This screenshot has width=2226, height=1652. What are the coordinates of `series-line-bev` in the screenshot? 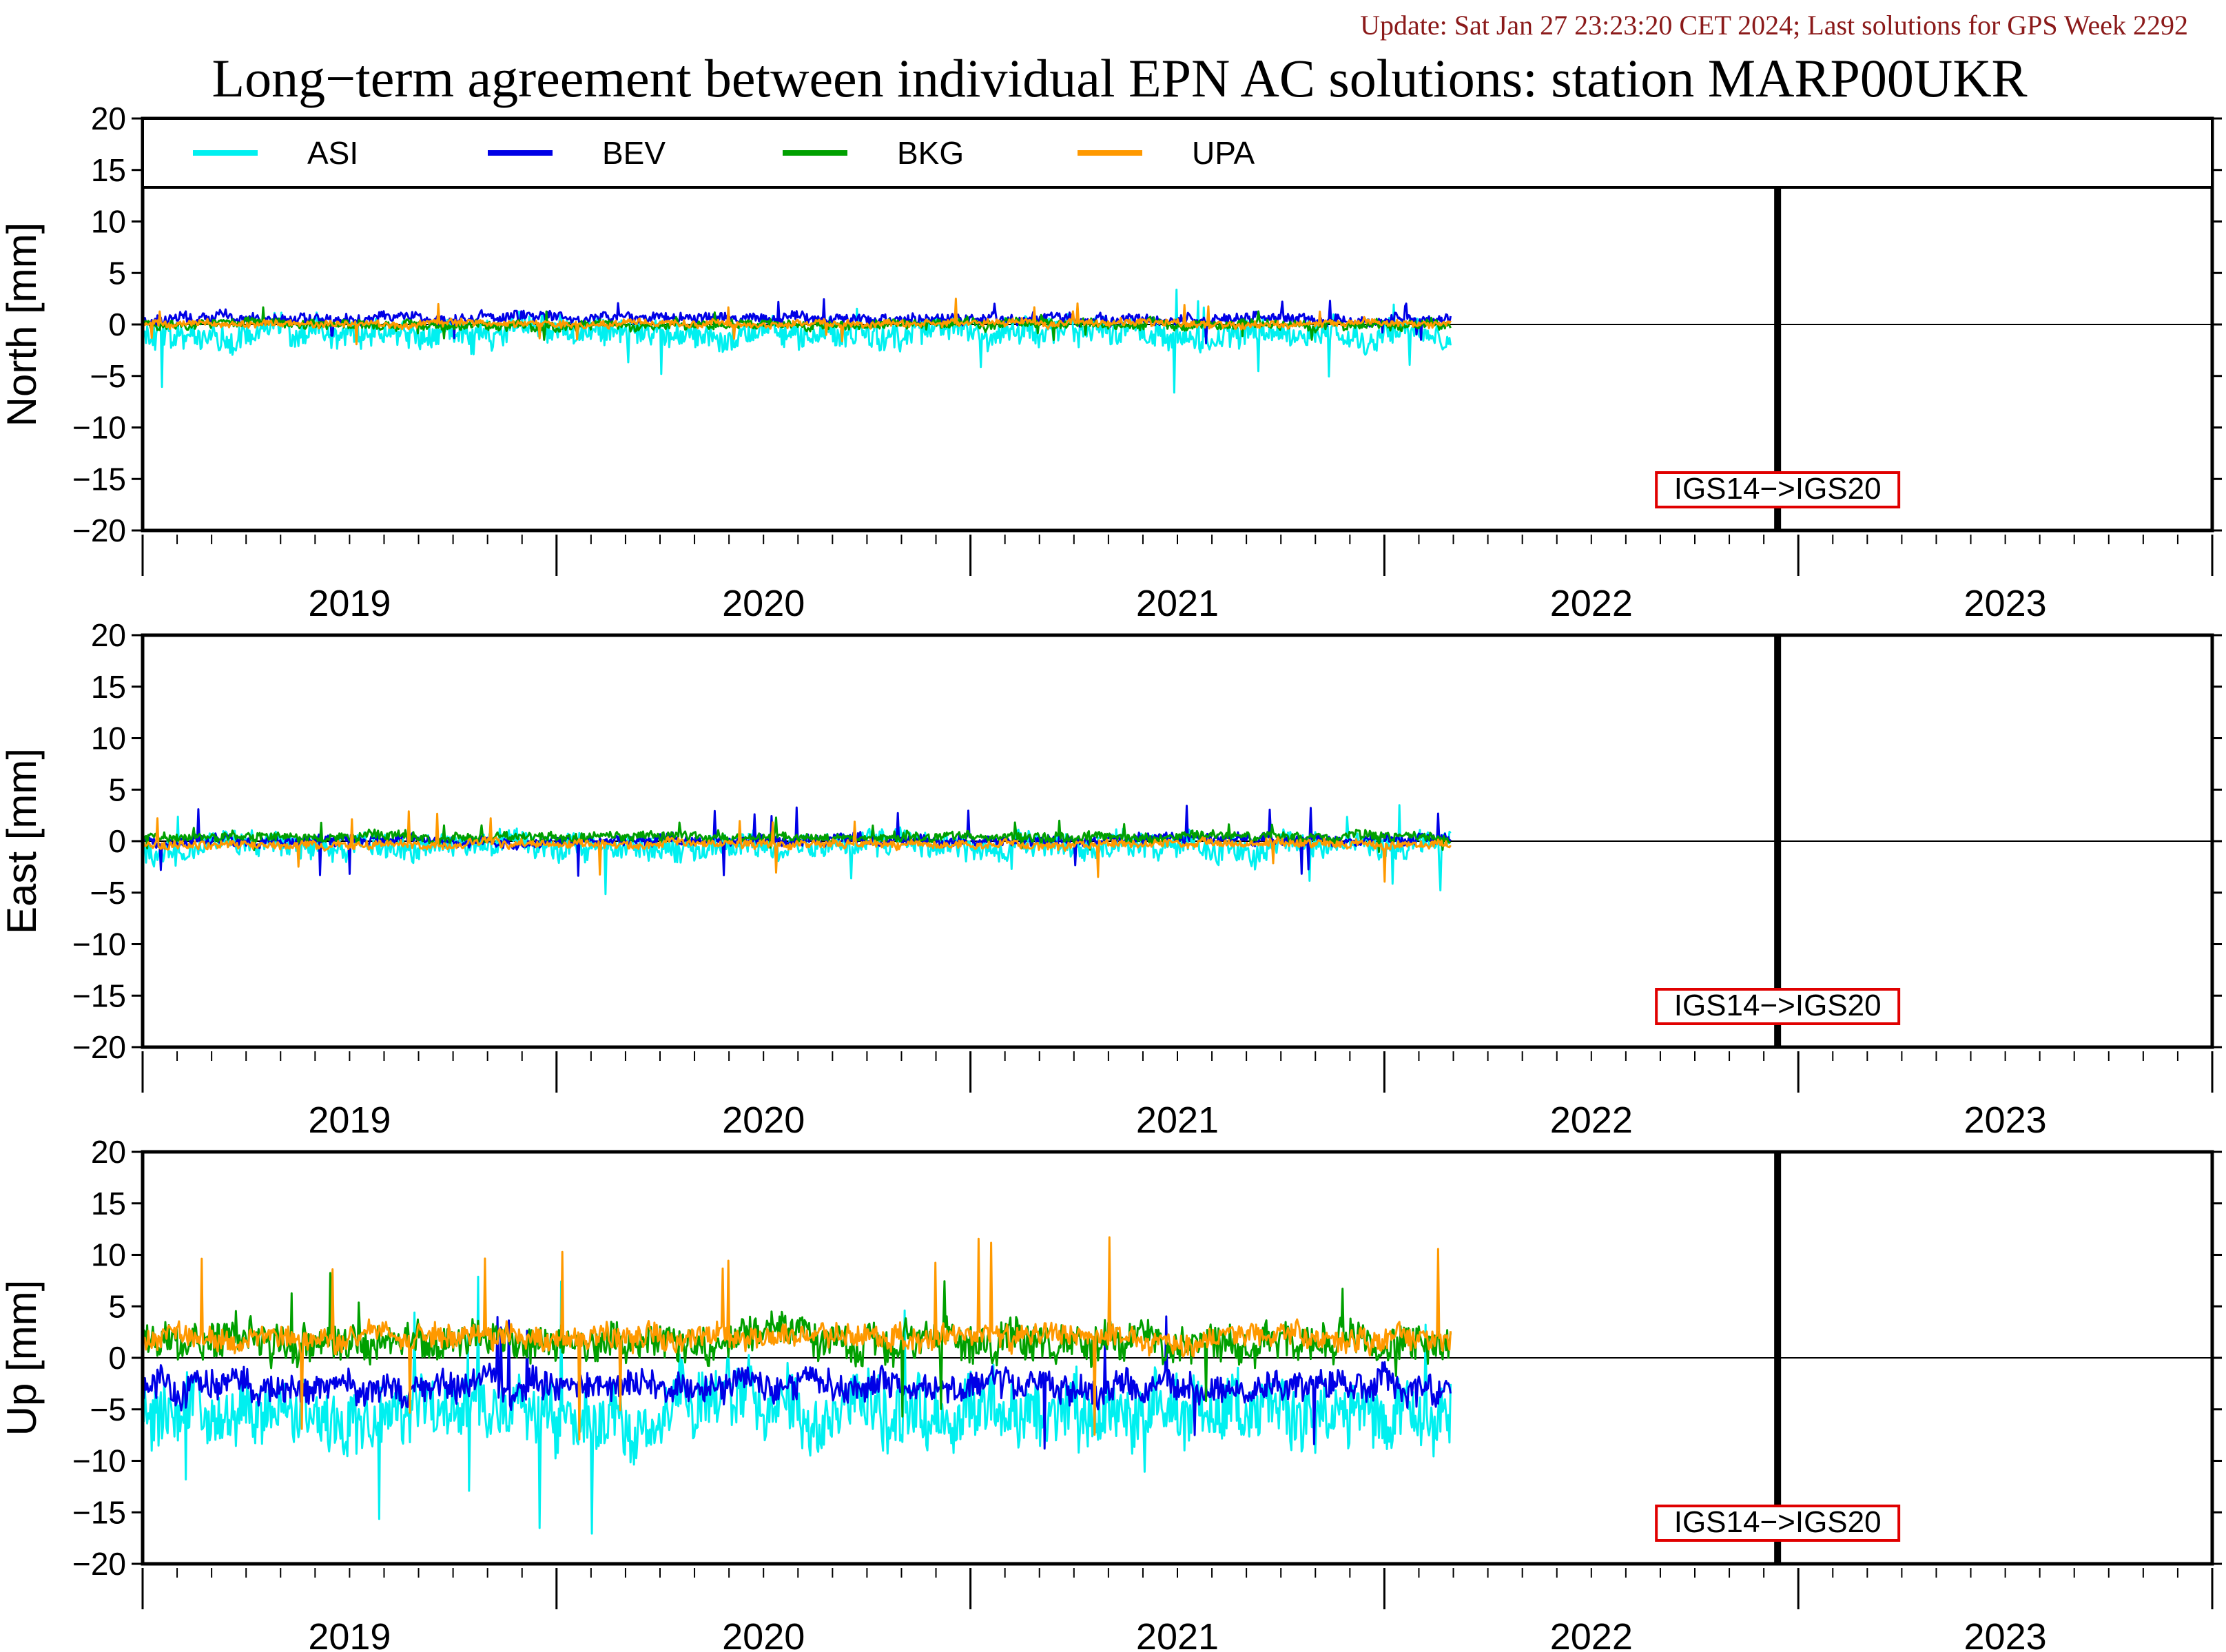 It's located at (797, 1382).